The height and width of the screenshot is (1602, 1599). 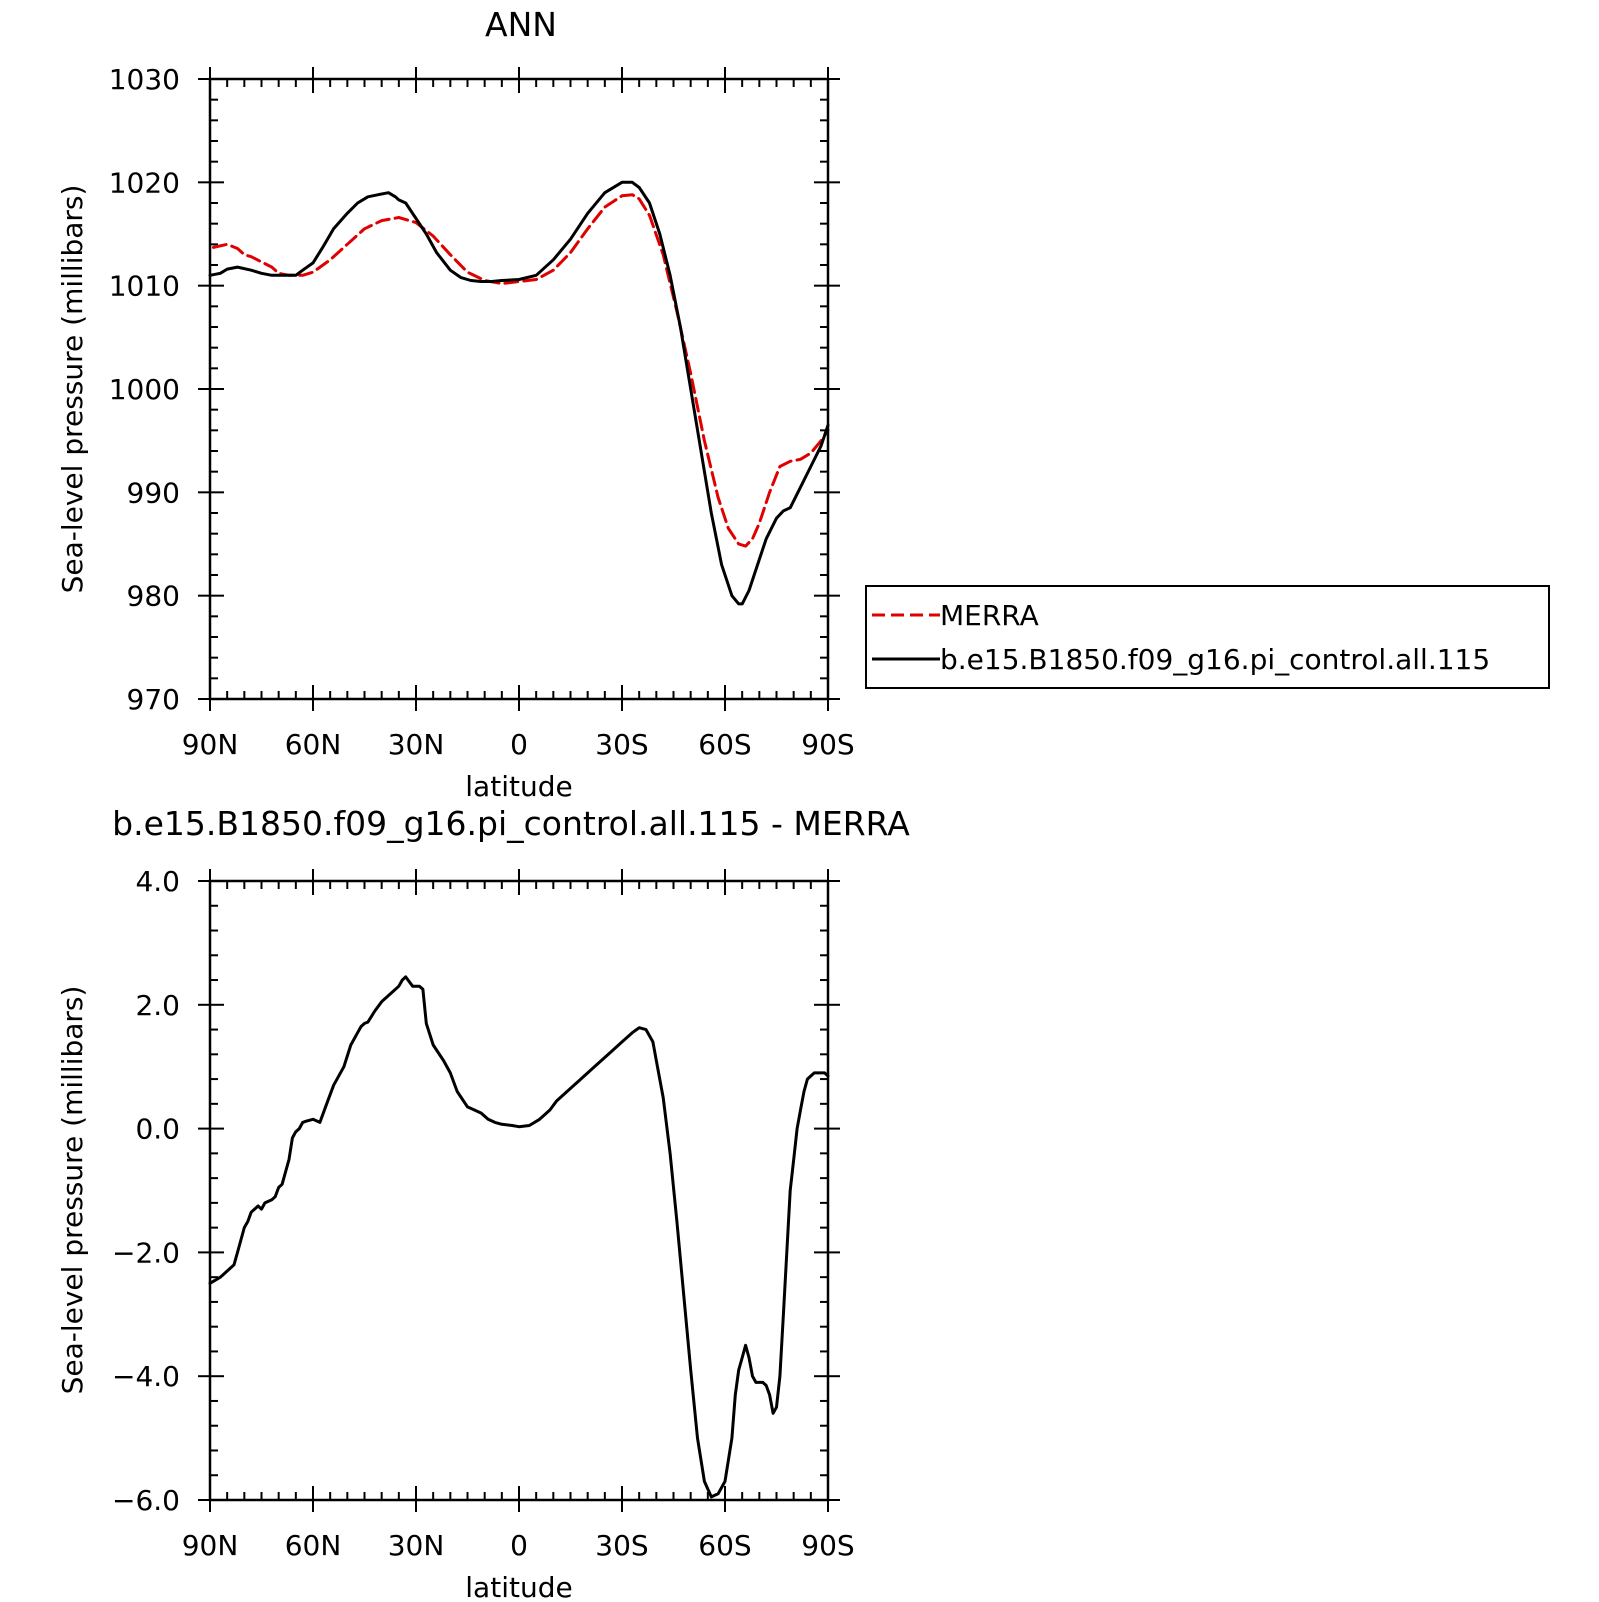 I want to click on y-tick-label: 980, so click(x=153, y=596).